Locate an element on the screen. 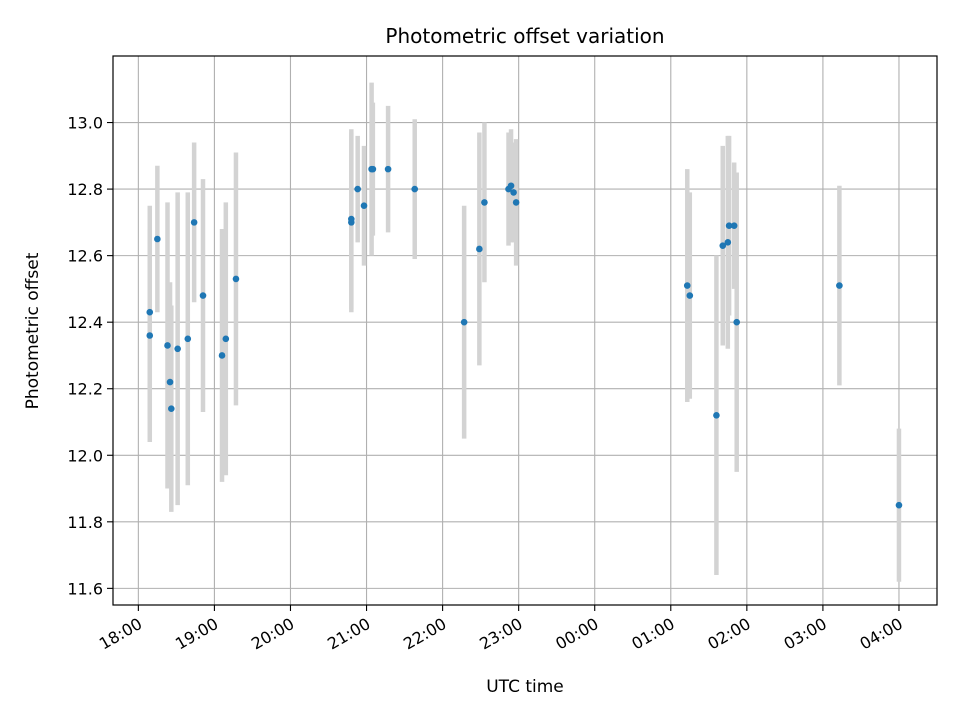  y-tick-label: 12.8 is located at coordinates (85, 189).